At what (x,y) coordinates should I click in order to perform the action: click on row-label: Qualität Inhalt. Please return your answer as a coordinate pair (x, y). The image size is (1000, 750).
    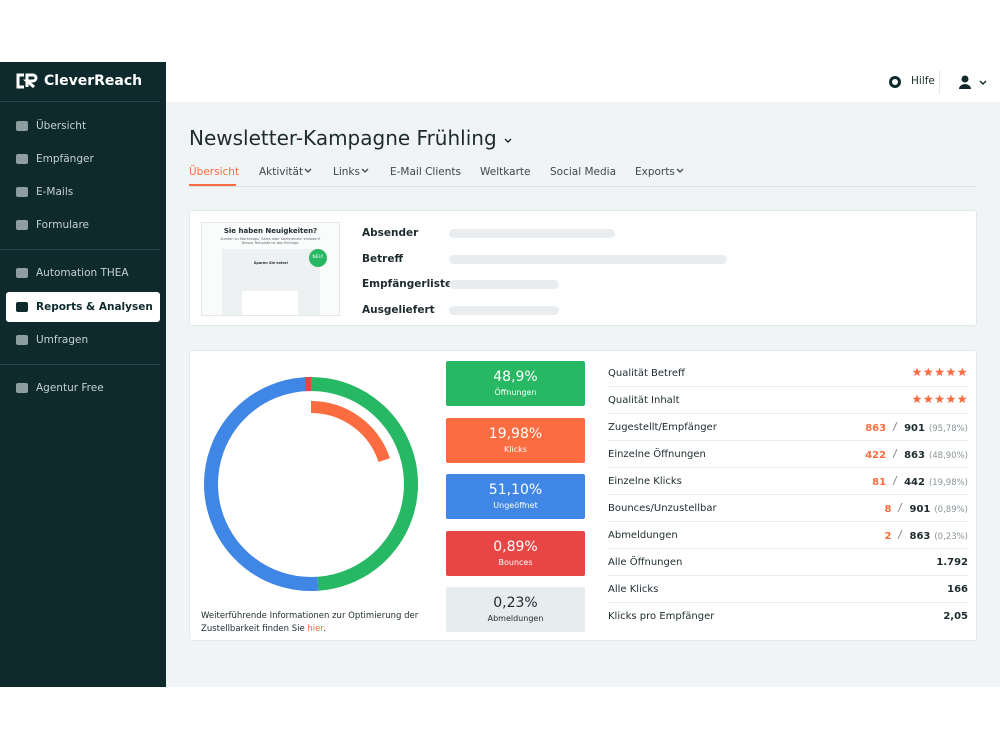
    Looking at the image, I should click on (644, 400).